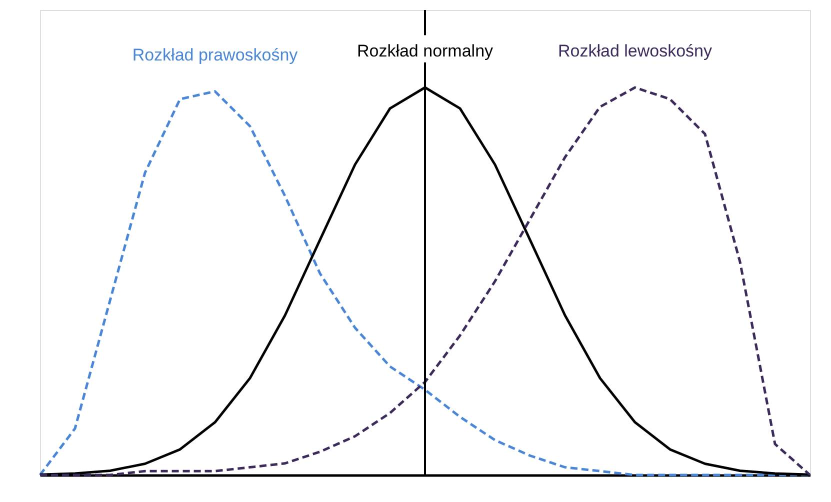  I want to click on text: Rozkład lewoskośny, so click(635, 50).